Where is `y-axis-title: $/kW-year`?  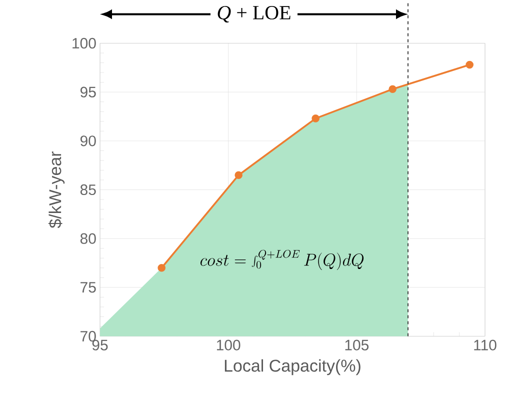
y-axis-title: $/kW-year is located at coordinates (56, 189).